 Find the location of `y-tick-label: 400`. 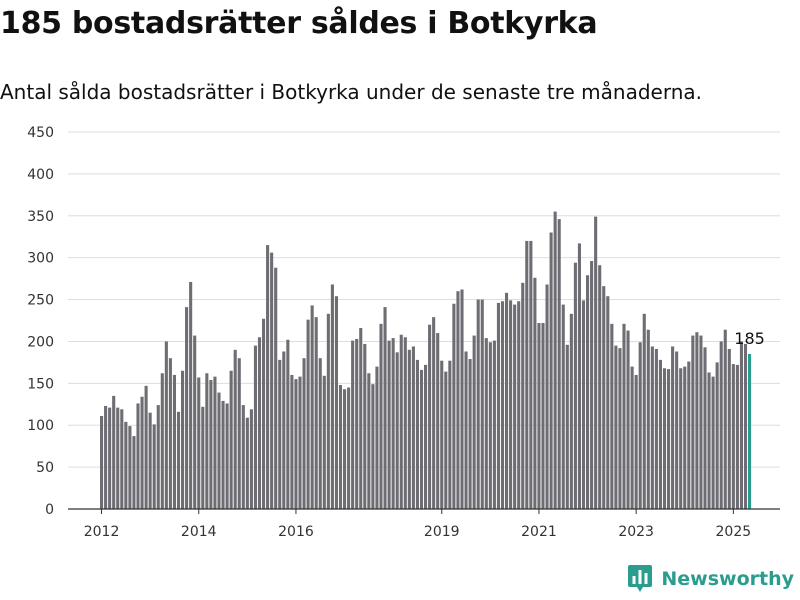

y-tick-label: 400 is located at coordinates (40, 175).